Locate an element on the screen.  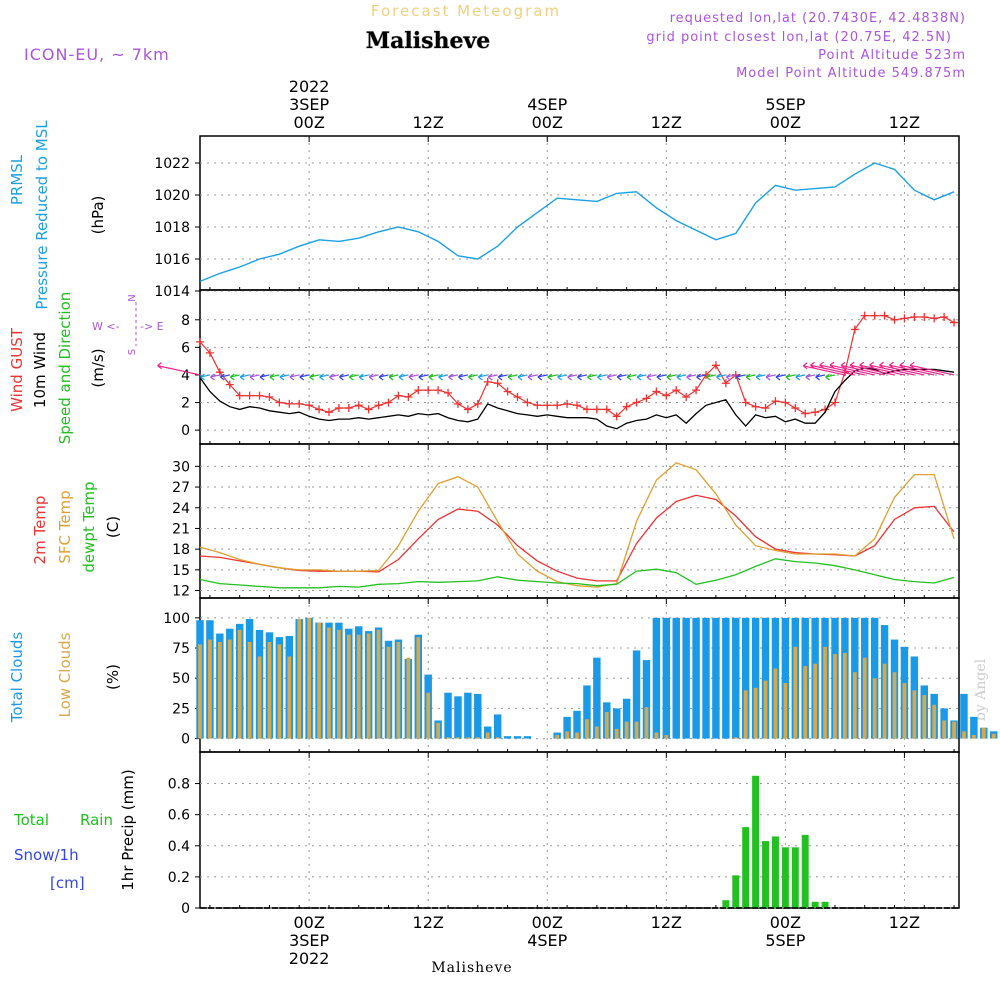
temp-panel-ytick-label: 30 is located at coordinates (181, 467).